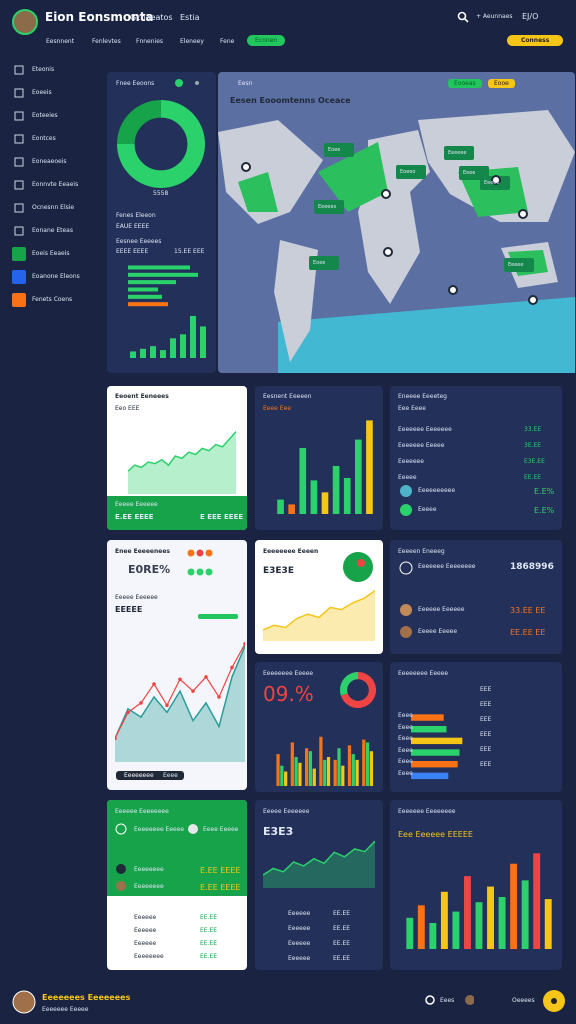 This screenshot has width=576, height=1024. Describe the element at coordinates (192, 41) in the screenshot. I see `tab: Eleneey` at that location.